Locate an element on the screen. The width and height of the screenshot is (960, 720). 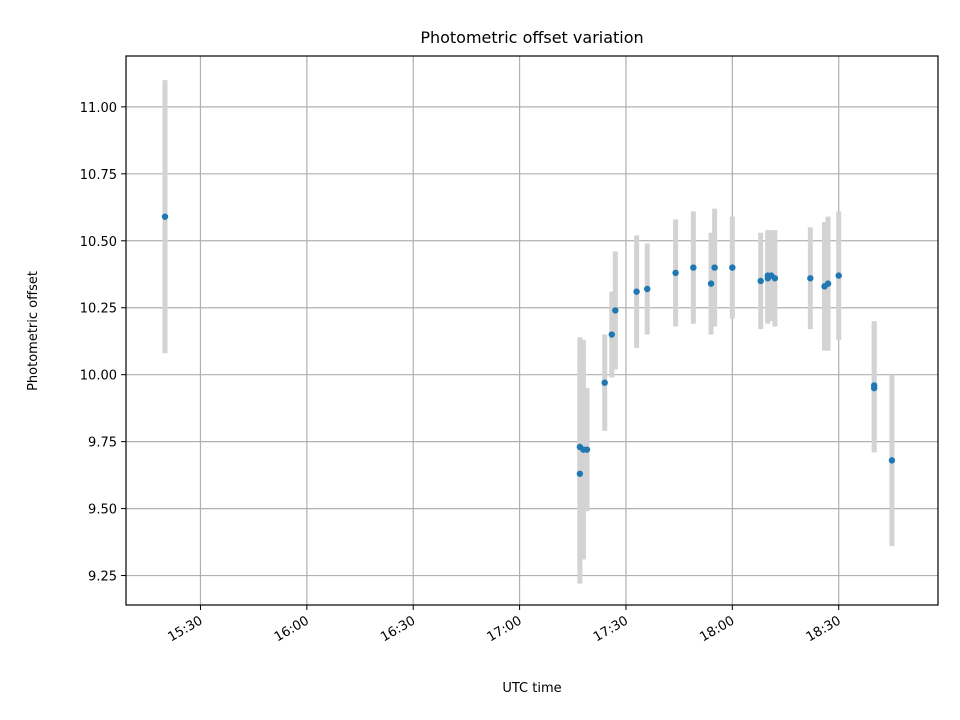
chart-title: Photometric offset variation is located at coordinates (531, 37).